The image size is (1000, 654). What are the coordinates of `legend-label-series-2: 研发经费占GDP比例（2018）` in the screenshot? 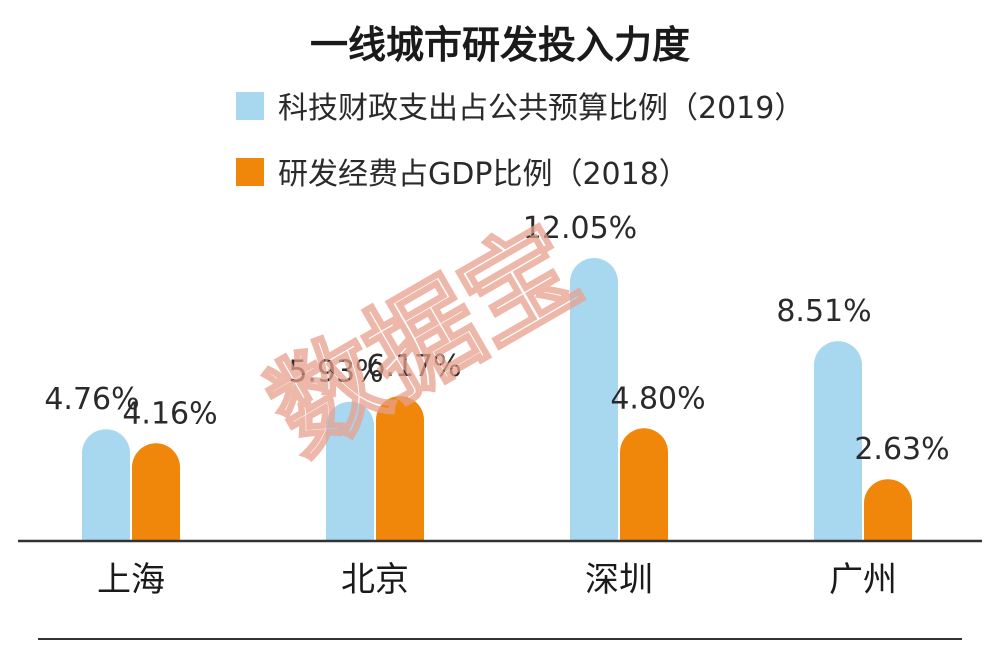 It's located at (483, 174).